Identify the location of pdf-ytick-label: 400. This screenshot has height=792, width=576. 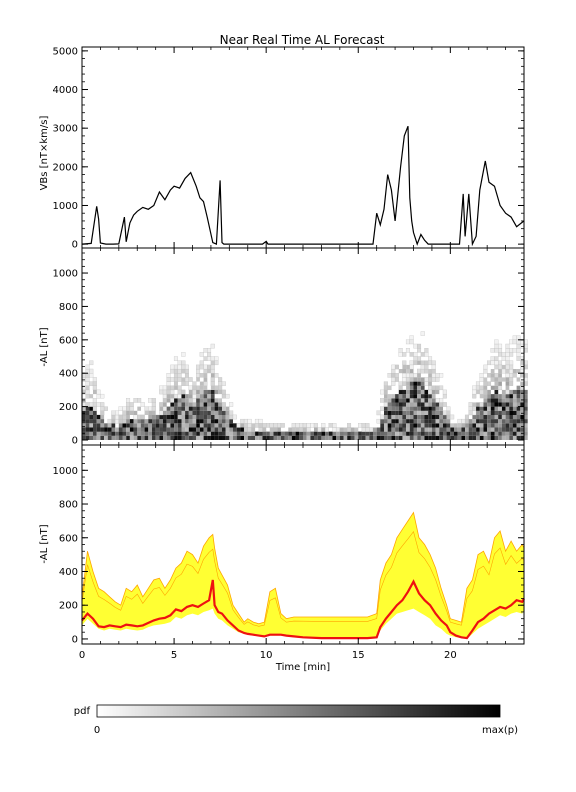
(68, 374).